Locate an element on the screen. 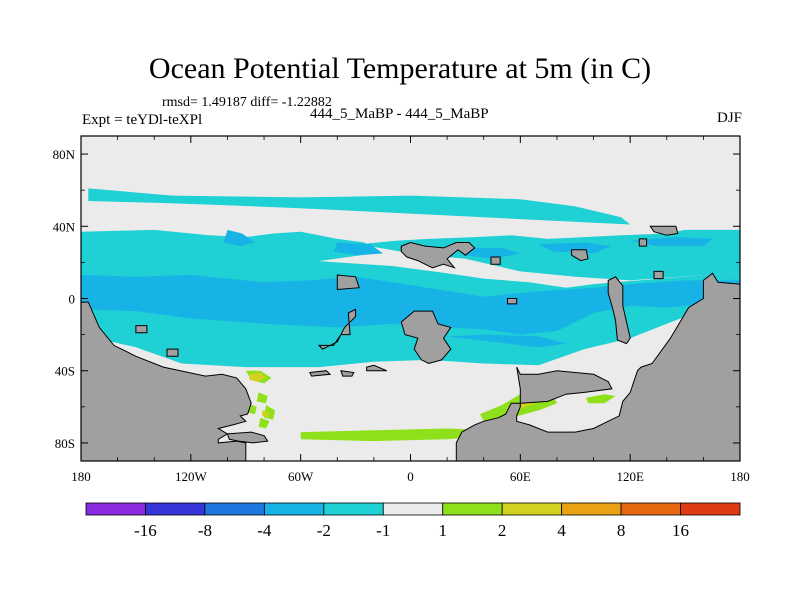 This screenshot has height=600, width=800. colorbar-label: 4 is located at coordinates (561, 530).